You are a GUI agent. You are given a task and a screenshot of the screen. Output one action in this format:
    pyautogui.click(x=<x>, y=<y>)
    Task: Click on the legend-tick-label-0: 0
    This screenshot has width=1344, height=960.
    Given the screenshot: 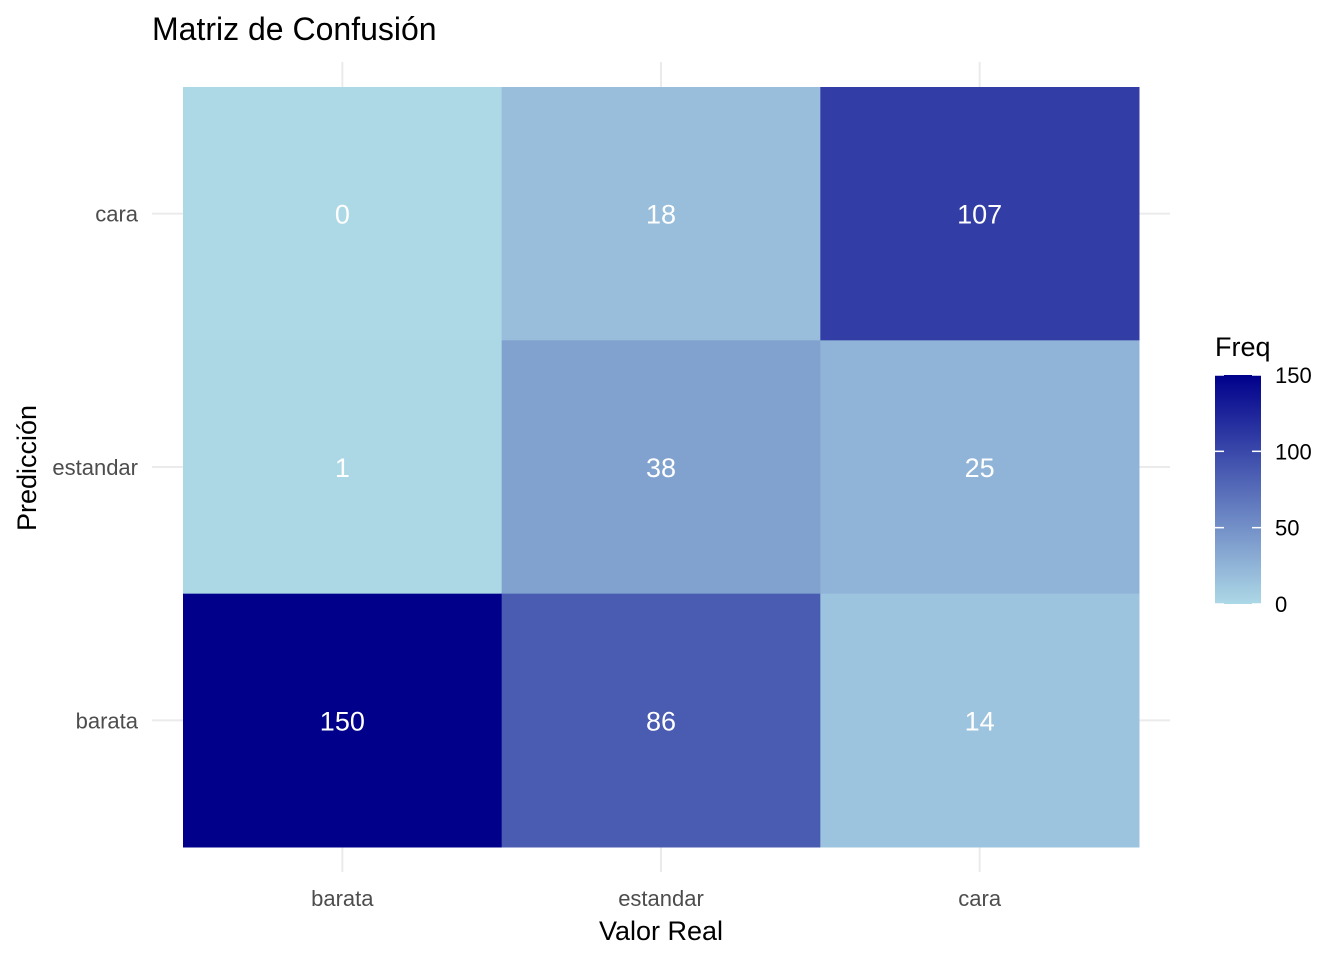 What is the action you would take?
    pyautogui.click(x=1281, y=604)
    